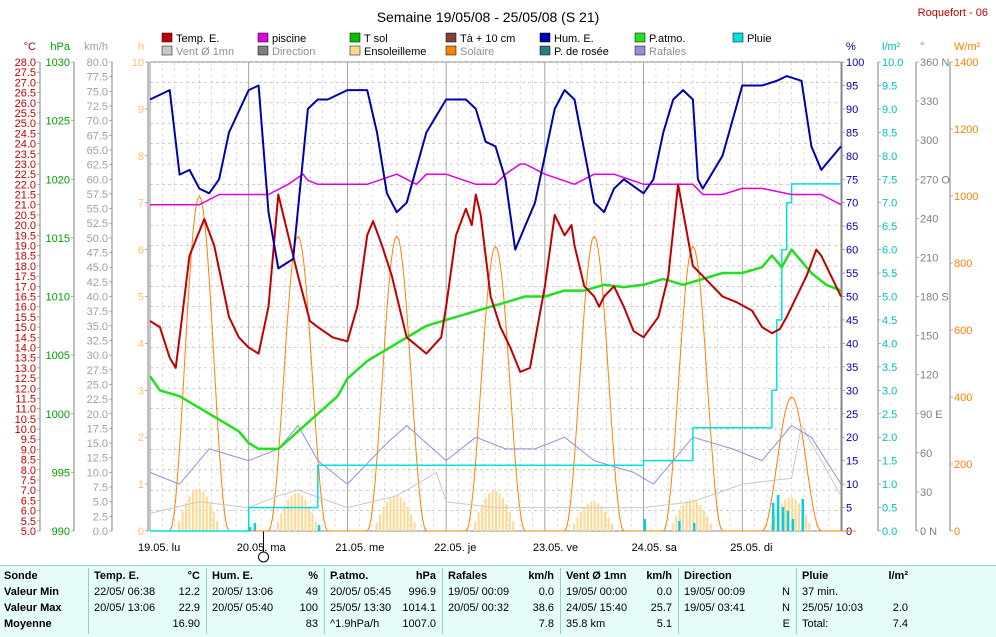 The height and width of the screenshot is (637, 996). Describe the element at coordinates (852, 298) in the screenshot. I see `axis-hum-label: 50` at that location.